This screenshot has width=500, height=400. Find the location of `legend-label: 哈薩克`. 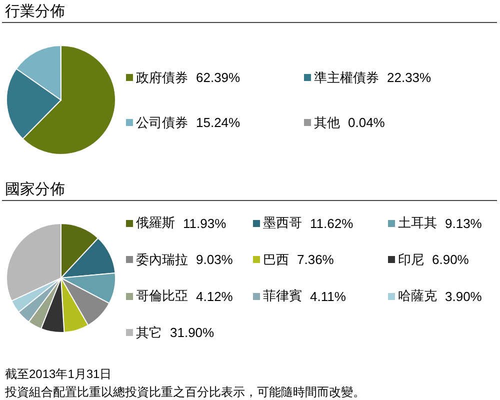

legend-label: 哈薩克 is located at coordinates (417, 296).